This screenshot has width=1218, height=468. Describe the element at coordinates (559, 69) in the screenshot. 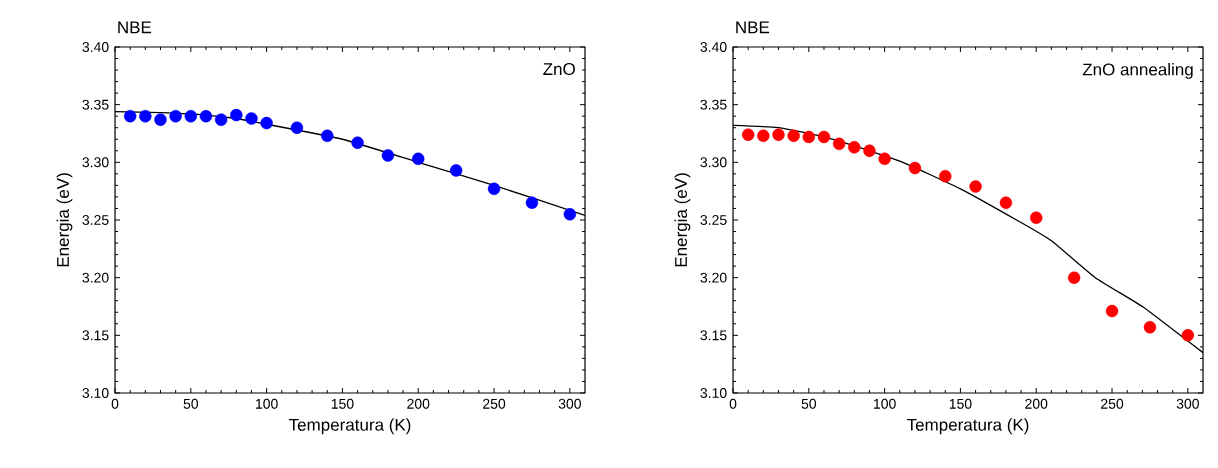

I see `annotation: ZnO` at that location.